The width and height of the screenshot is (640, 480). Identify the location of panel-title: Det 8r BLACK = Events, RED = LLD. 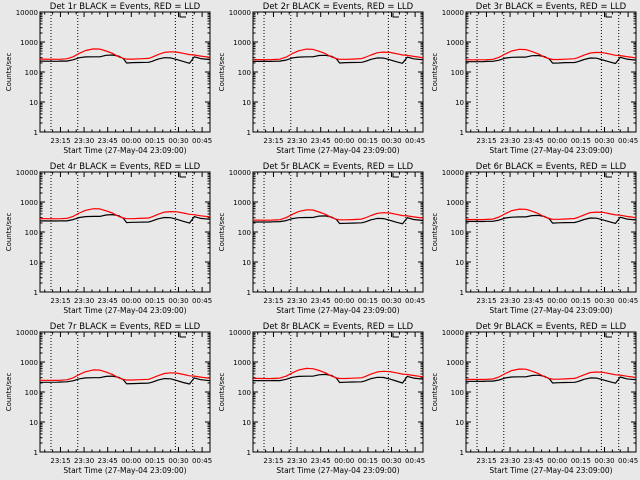
(338, 327).